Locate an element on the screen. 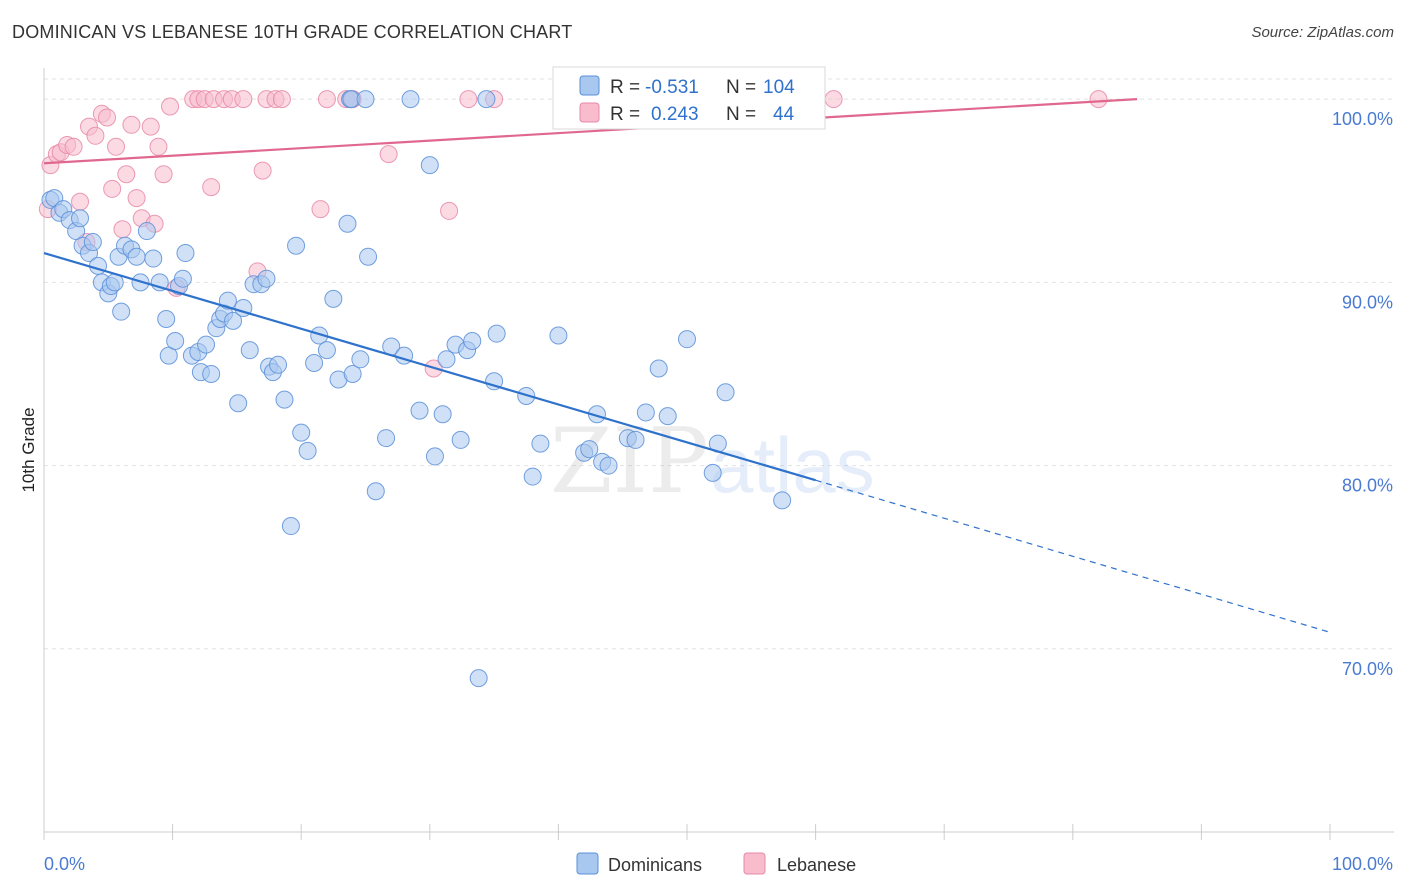 The height and width of the screenshot is (892, 1406). y-tick-label-1: 90.0% is located at coordinates (1367, 302).